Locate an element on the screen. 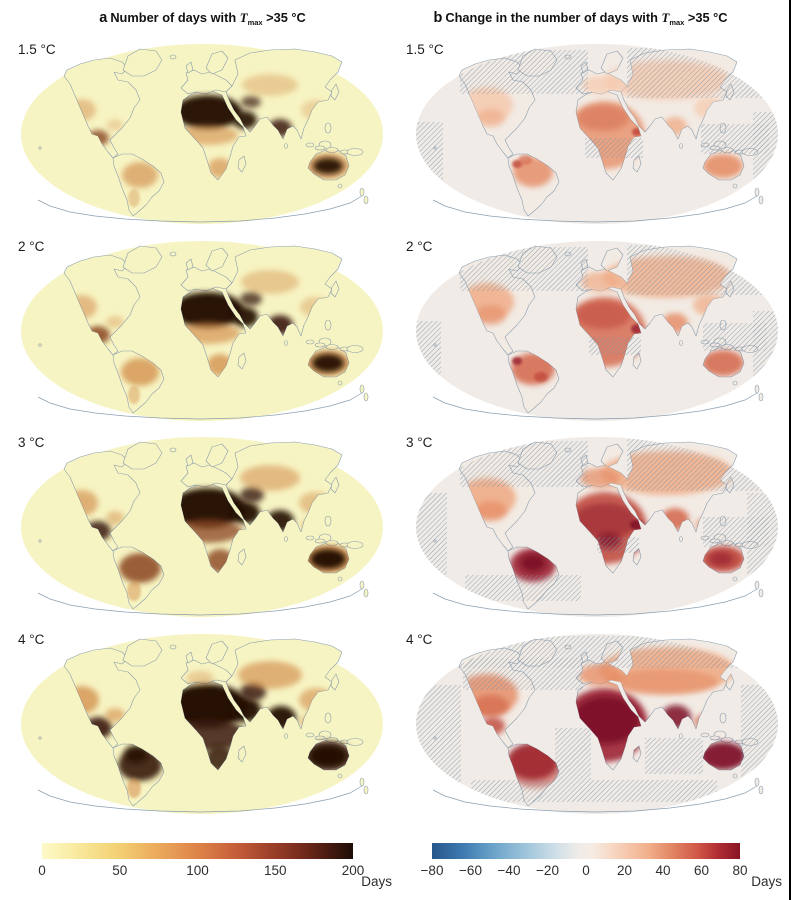 The width and height of the screenshot is (800, 900). page-edge-line is located at coordinates (790, 450).